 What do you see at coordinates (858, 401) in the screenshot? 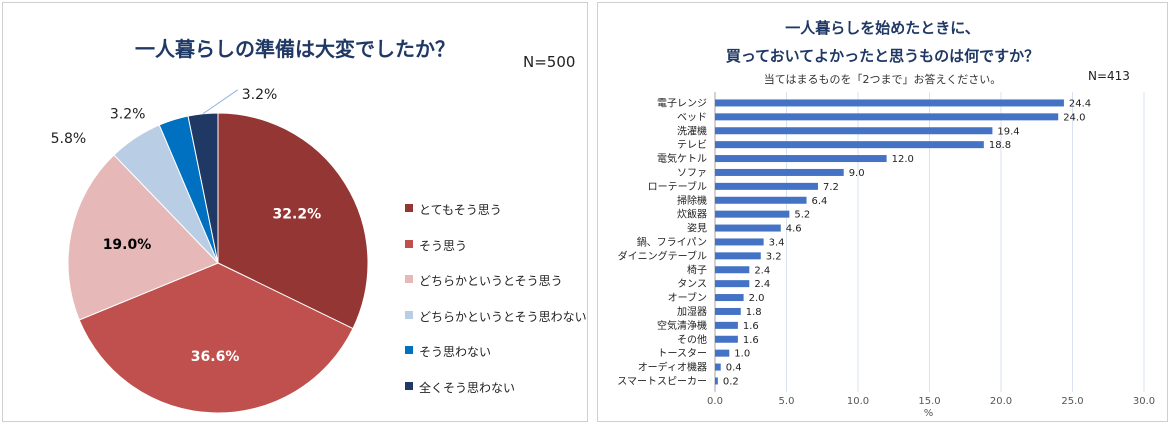
I see `bar-xtick-label-2: 10.0` at bounding box center [858, 401].